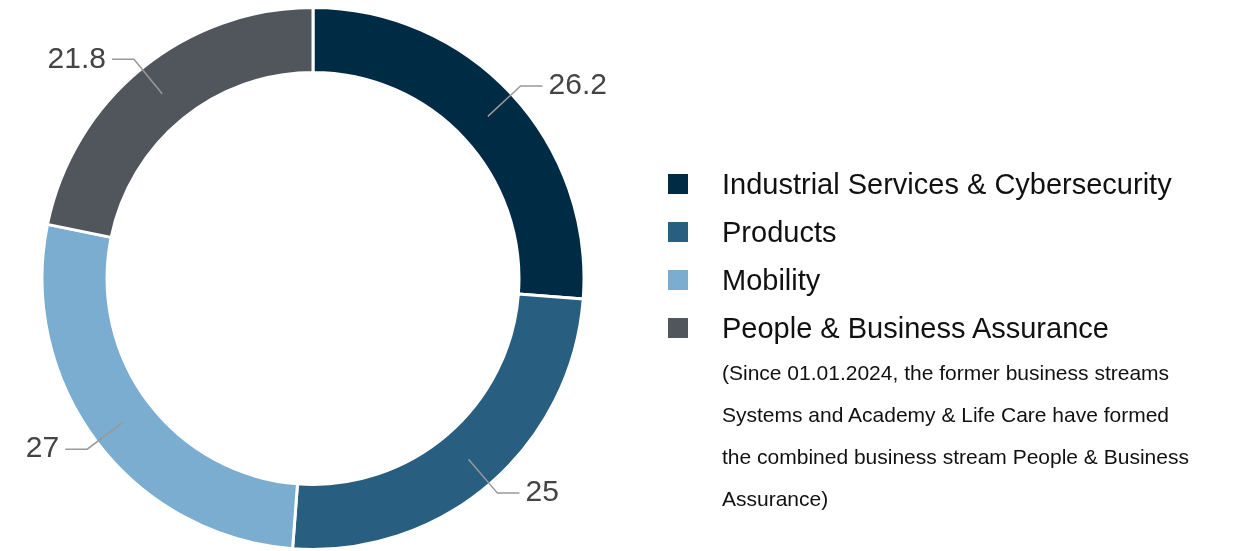  What do you see at coordinates (577, 84) in the screenshot?
I see `data-label: 26.2` at bounding box center [577, 84].